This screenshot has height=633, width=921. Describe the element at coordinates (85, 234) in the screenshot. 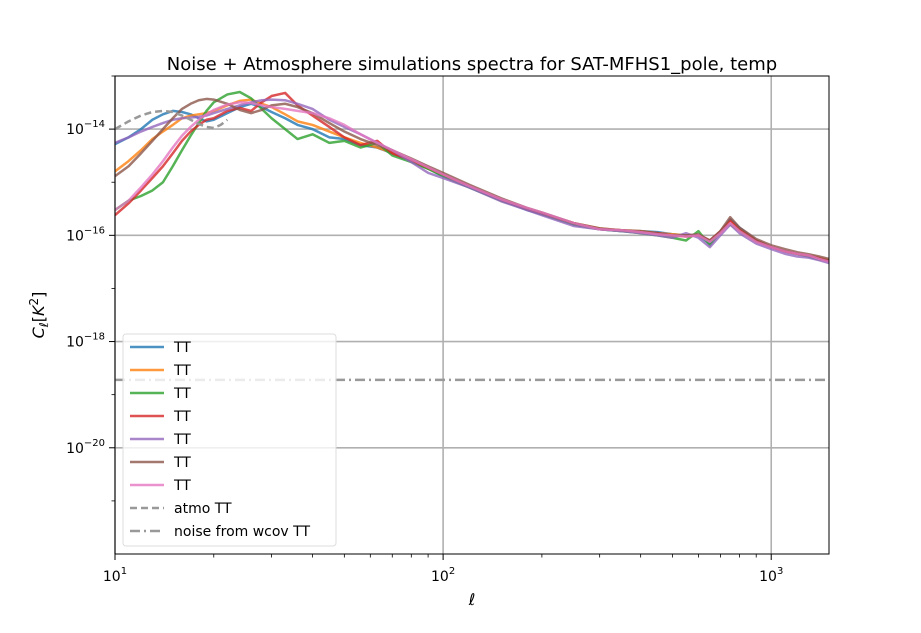

I see `y-tick-label: 10−16` at that location.